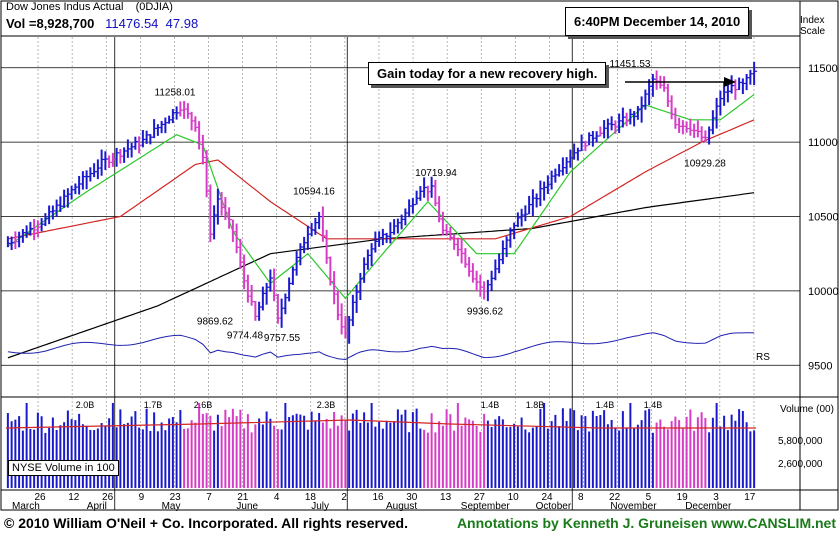 This screenshot has width=840, height=536. What do you see at coordinates (182, 23) in the screenshot?
I see `price-change: 47.98` at bounding box center [182, 23].